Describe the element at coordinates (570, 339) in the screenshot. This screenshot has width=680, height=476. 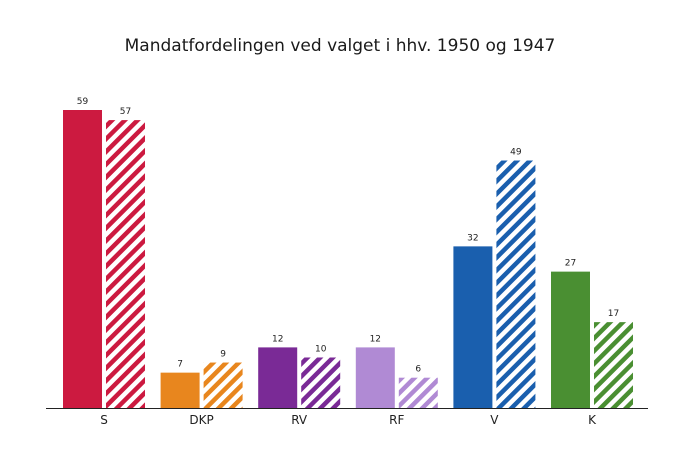
I see `bar-k-solid` at that location.